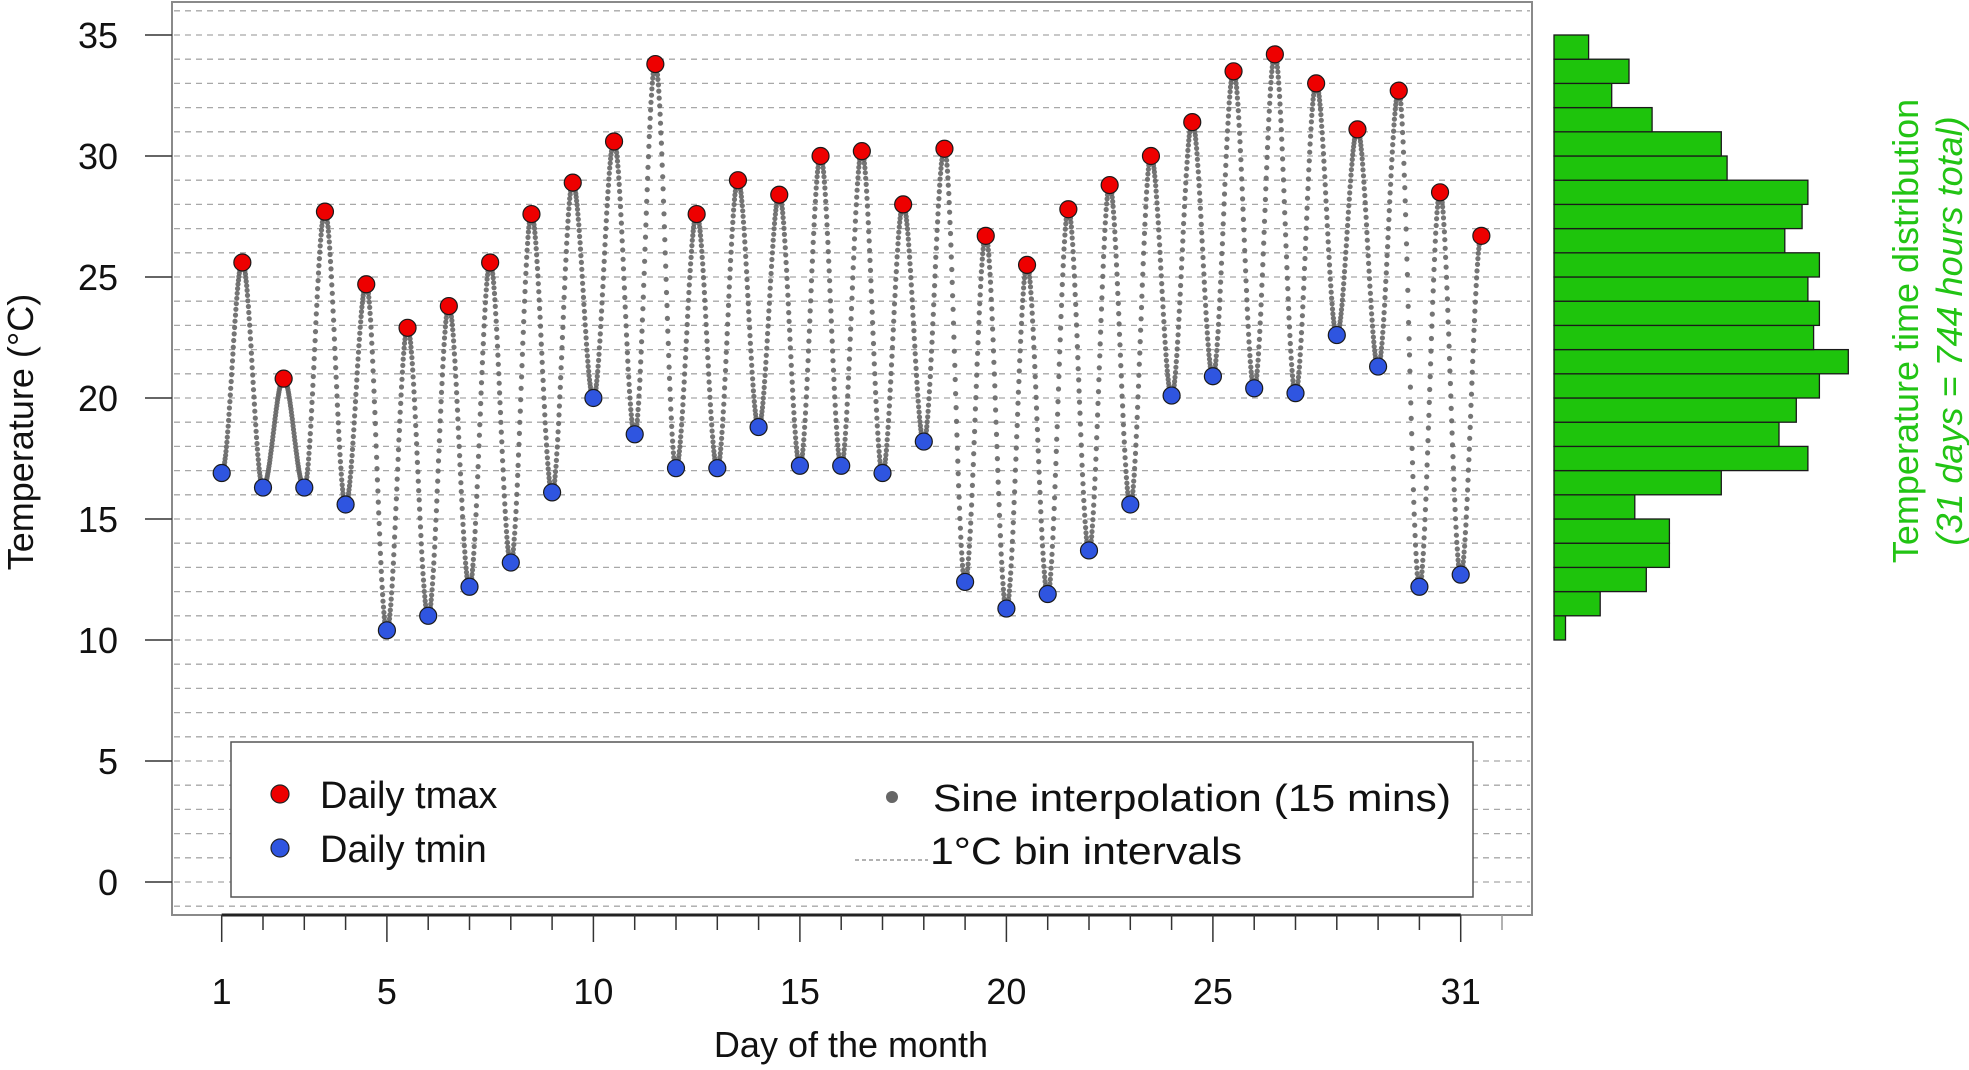  Describe the element at coordinates (572, 182) in the screenshot. I see `tmax-point` at that location.